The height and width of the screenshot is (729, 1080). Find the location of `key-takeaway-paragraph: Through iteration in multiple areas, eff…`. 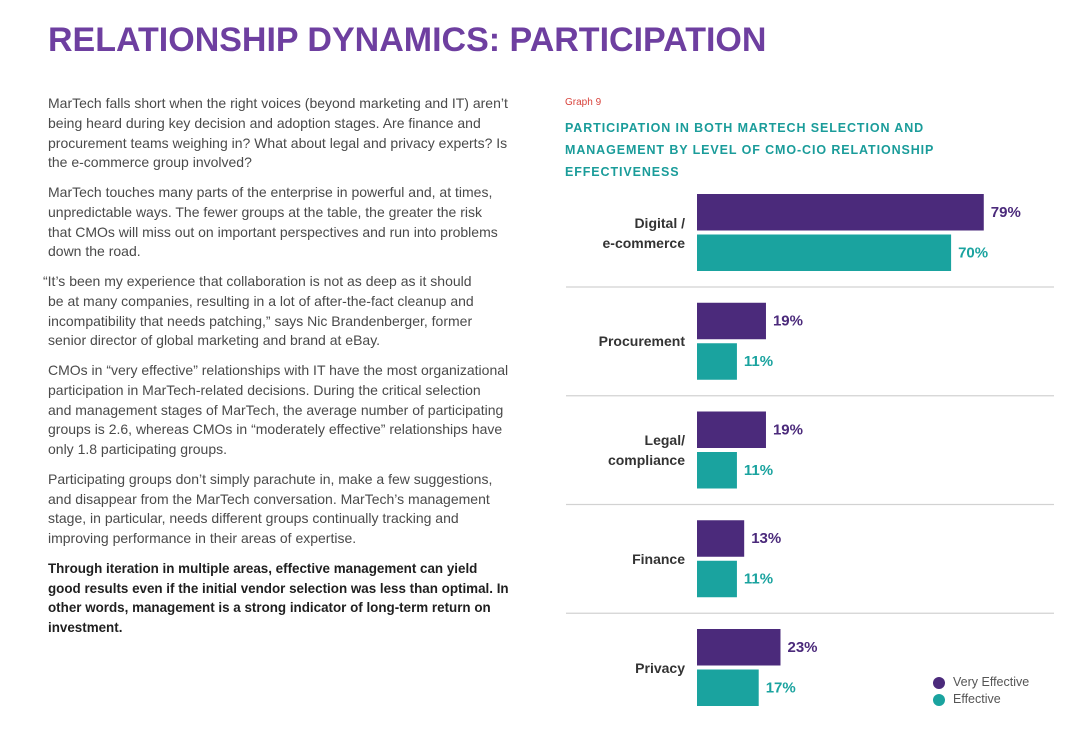

key-takeaway-paragraph: Through iteration in multiple areas, eff… is located at coordinates (278, 597).